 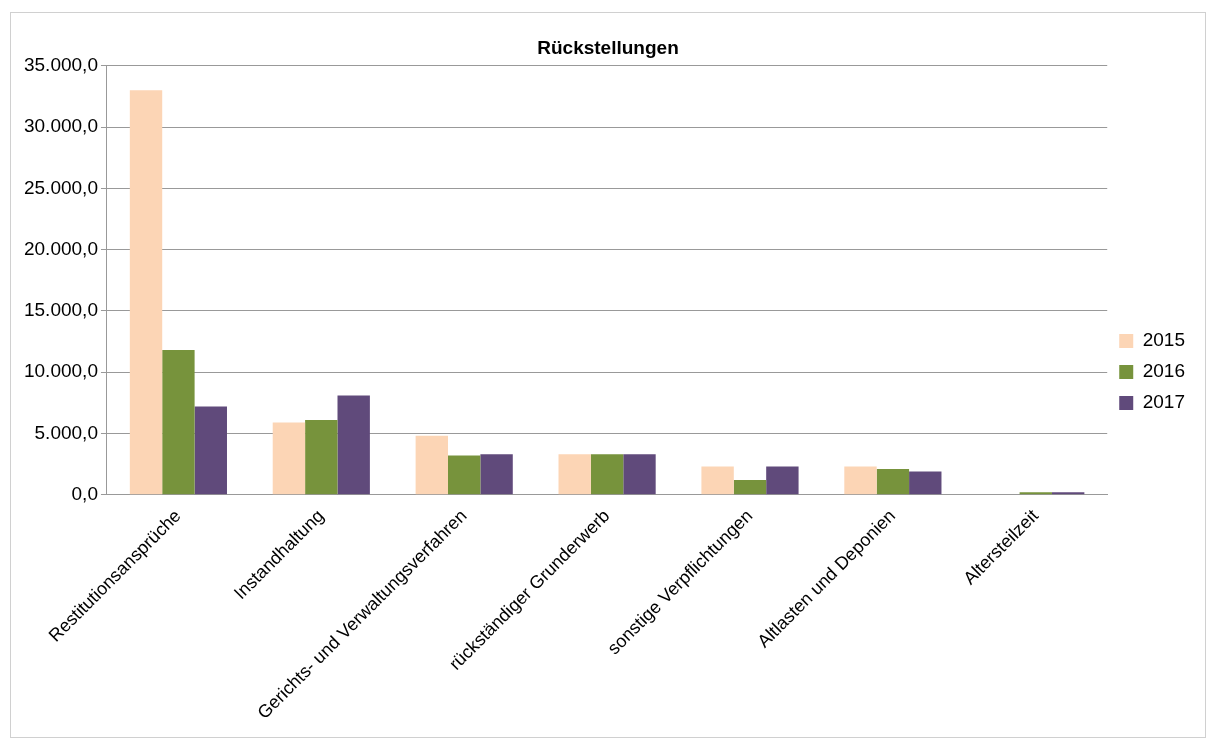 I want to click on legend-label: 2017, so click(x=1164, y=402).